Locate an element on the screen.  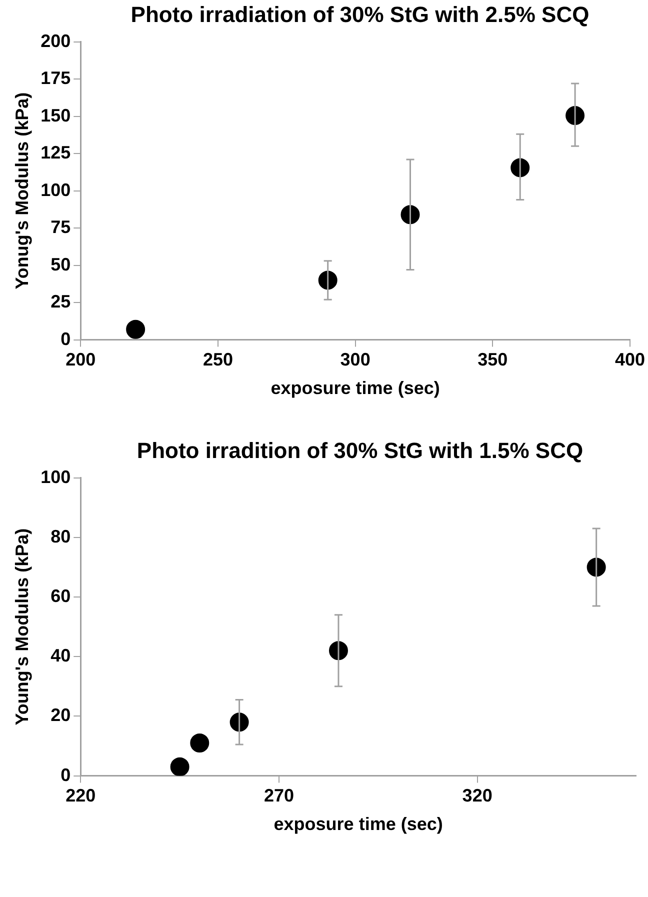
x-tick-label: 400 is located at coordinates (630, 360).